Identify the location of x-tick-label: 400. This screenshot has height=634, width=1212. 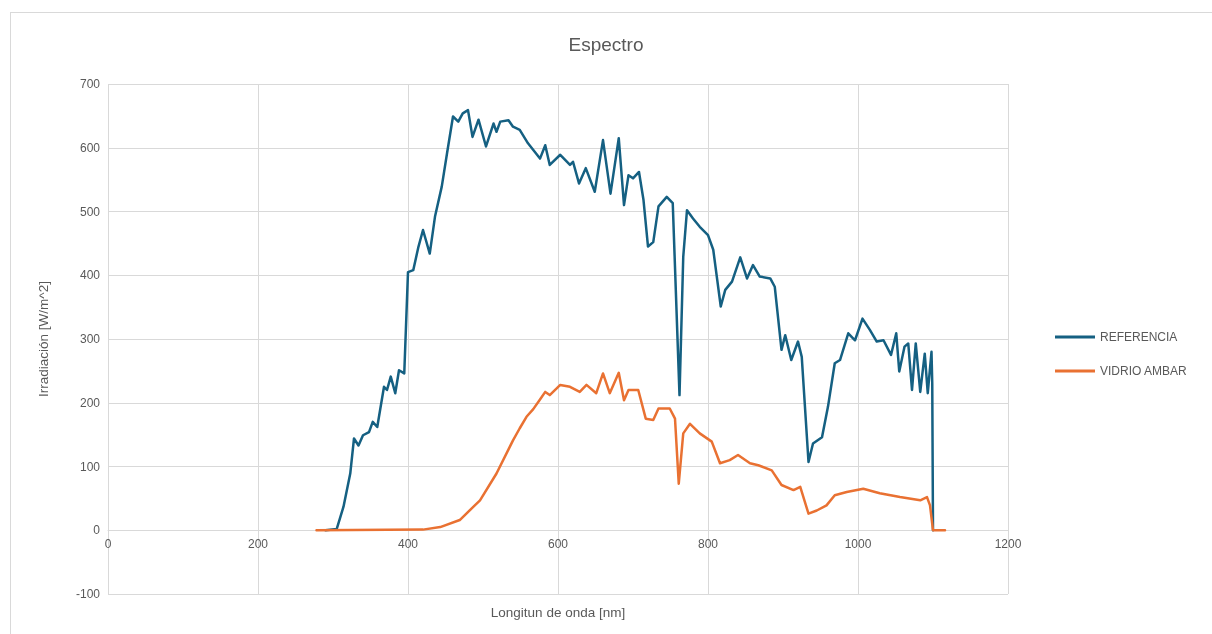
(408, 544).